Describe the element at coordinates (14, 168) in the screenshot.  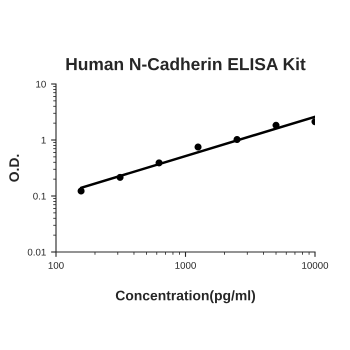
I see `y-axis-title: O.D.` at that location.